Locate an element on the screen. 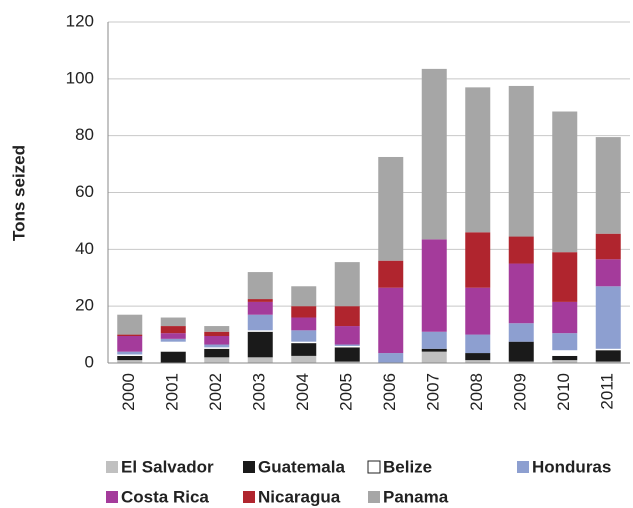  legend-label: Belize is located at coordinates (407, 466).